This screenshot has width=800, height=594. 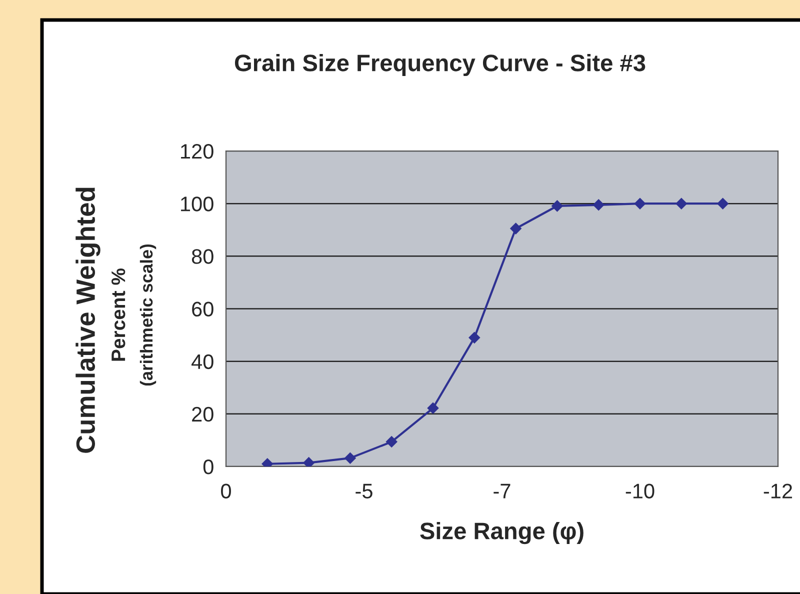 What do you see at coordinates (208, 467) in the screenshot?
I see `y-tick-label: 0` at bounding box center [208, 467].